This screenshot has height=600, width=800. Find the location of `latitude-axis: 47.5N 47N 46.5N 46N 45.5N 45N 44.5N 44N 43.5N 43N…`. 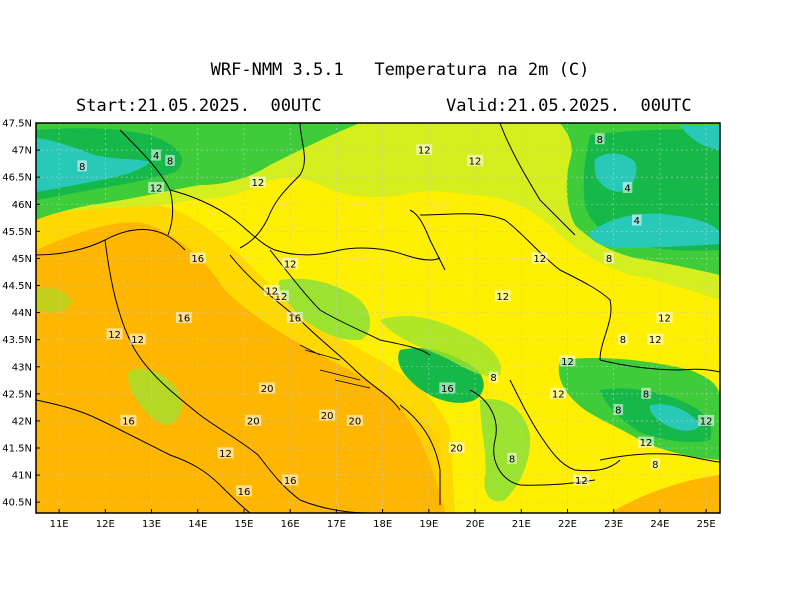

latitude-axis: 47.5N 47N 46.5N 46N 45.5N 45N 44.5N 44N 43.5N 43N… is located at coordinates (21, 314).